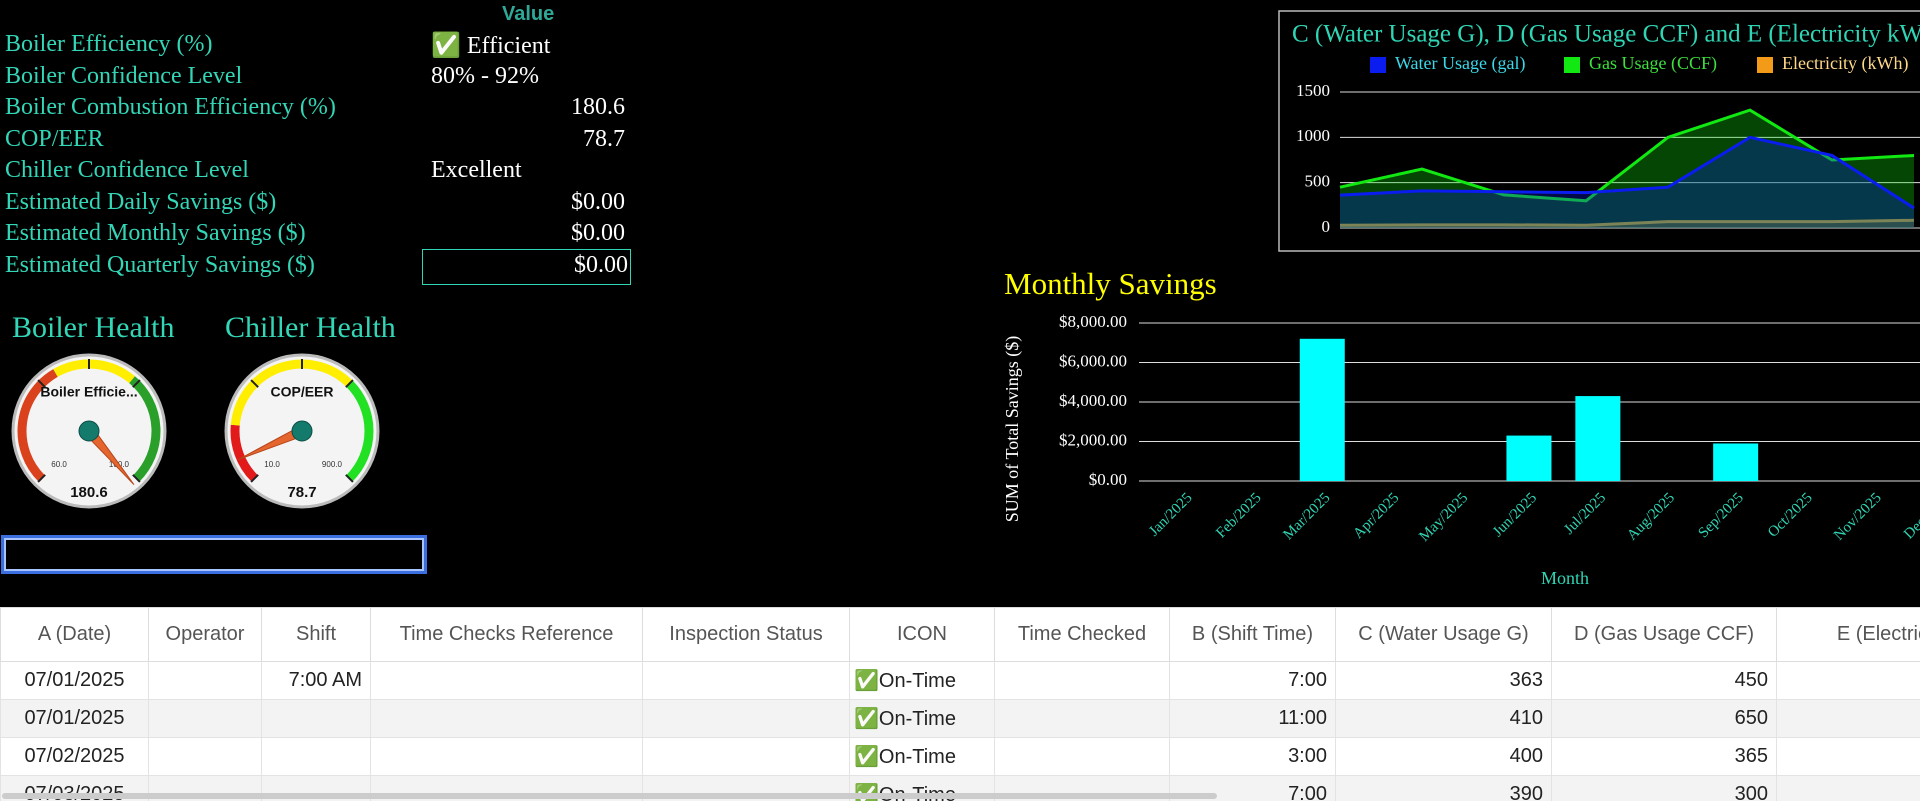 The image size is (1920, 801). I want to click on column-header: C (Water Usage G), so click(1443, 634).